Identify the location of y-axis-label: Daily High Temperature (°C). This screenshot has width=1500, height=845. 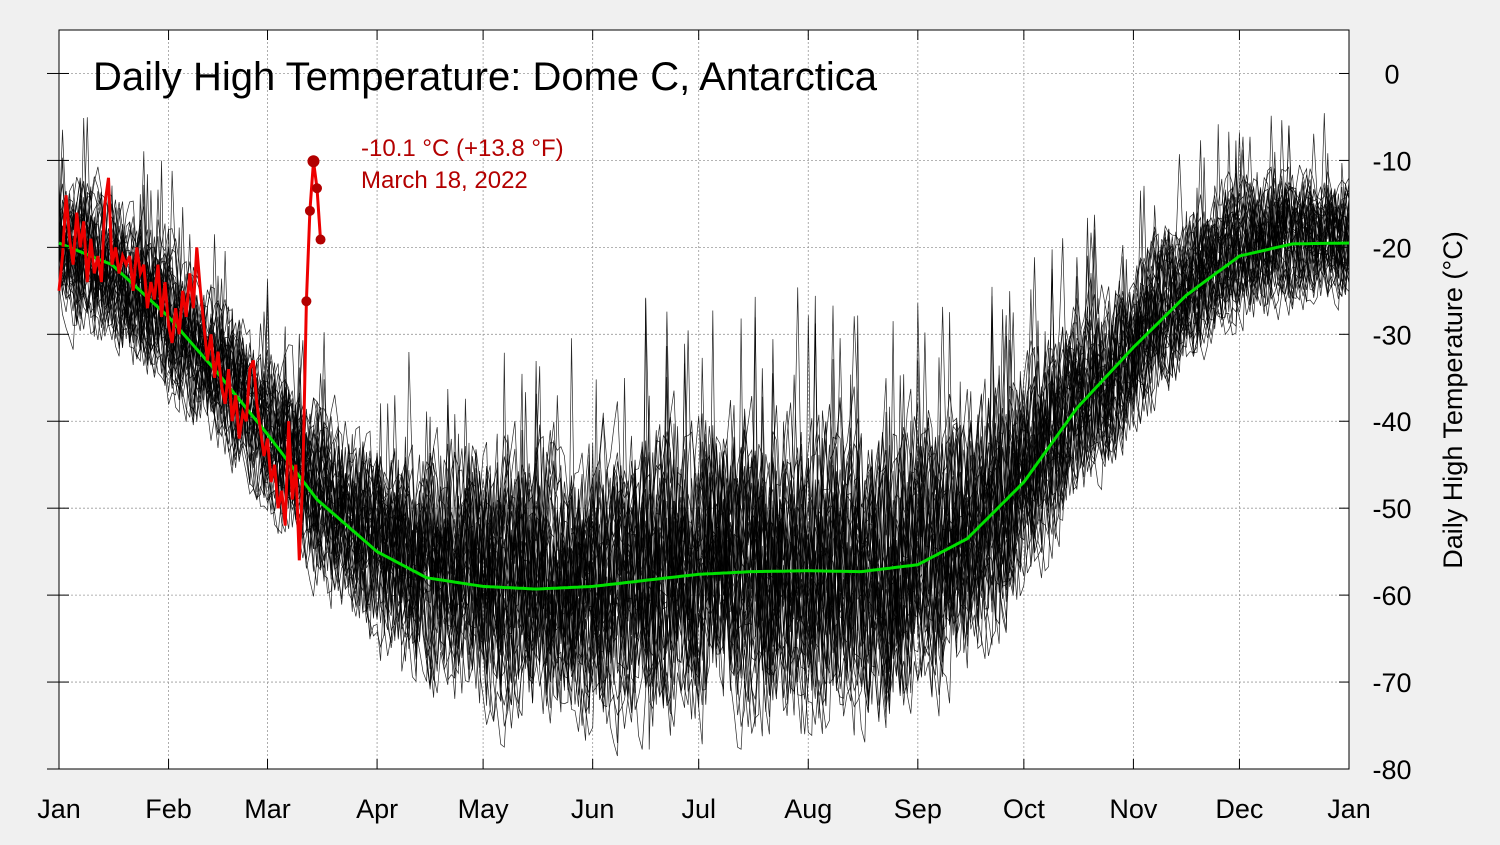
(1453, 399).